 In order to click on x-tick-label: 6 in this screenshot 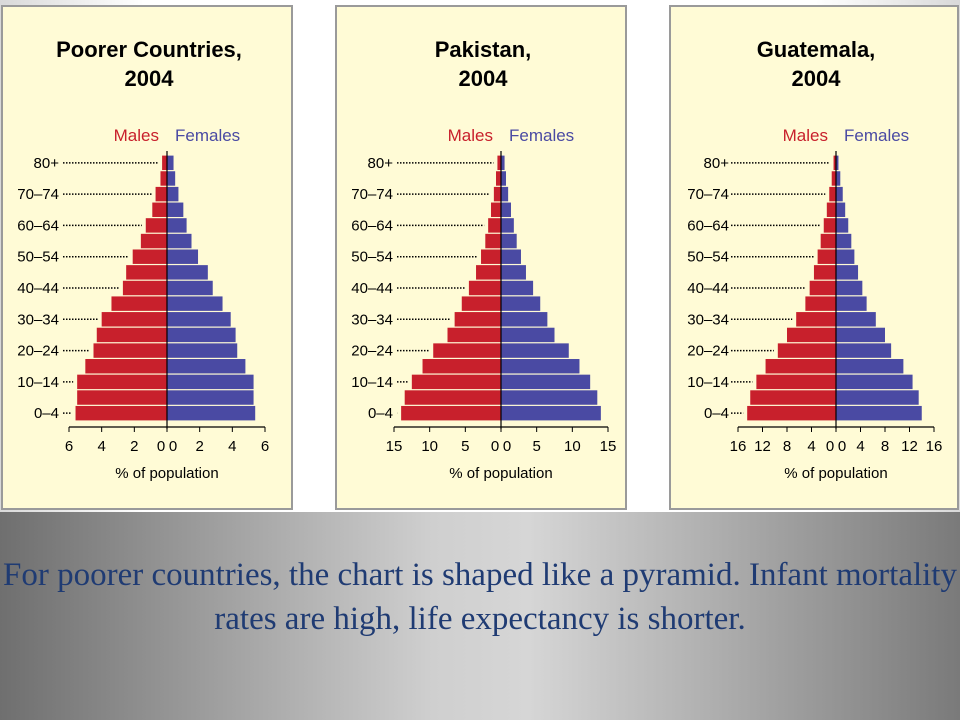, I will do `click(265, 446)`.